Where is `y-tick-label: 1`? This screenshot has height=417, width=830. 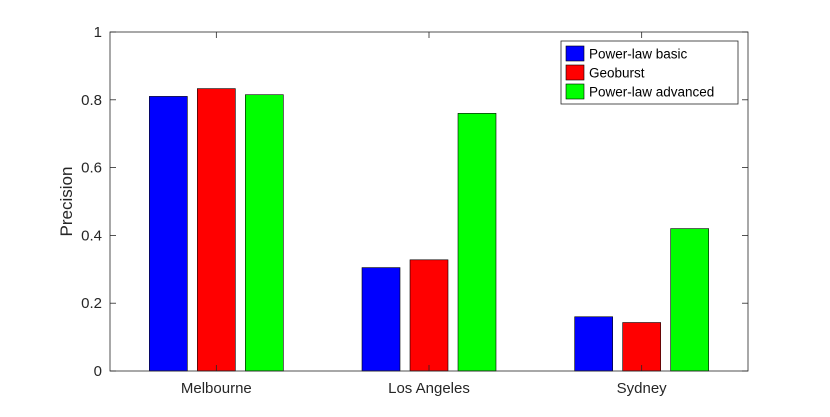 y-tick-label: 1 is located at coordinates (98, 32).